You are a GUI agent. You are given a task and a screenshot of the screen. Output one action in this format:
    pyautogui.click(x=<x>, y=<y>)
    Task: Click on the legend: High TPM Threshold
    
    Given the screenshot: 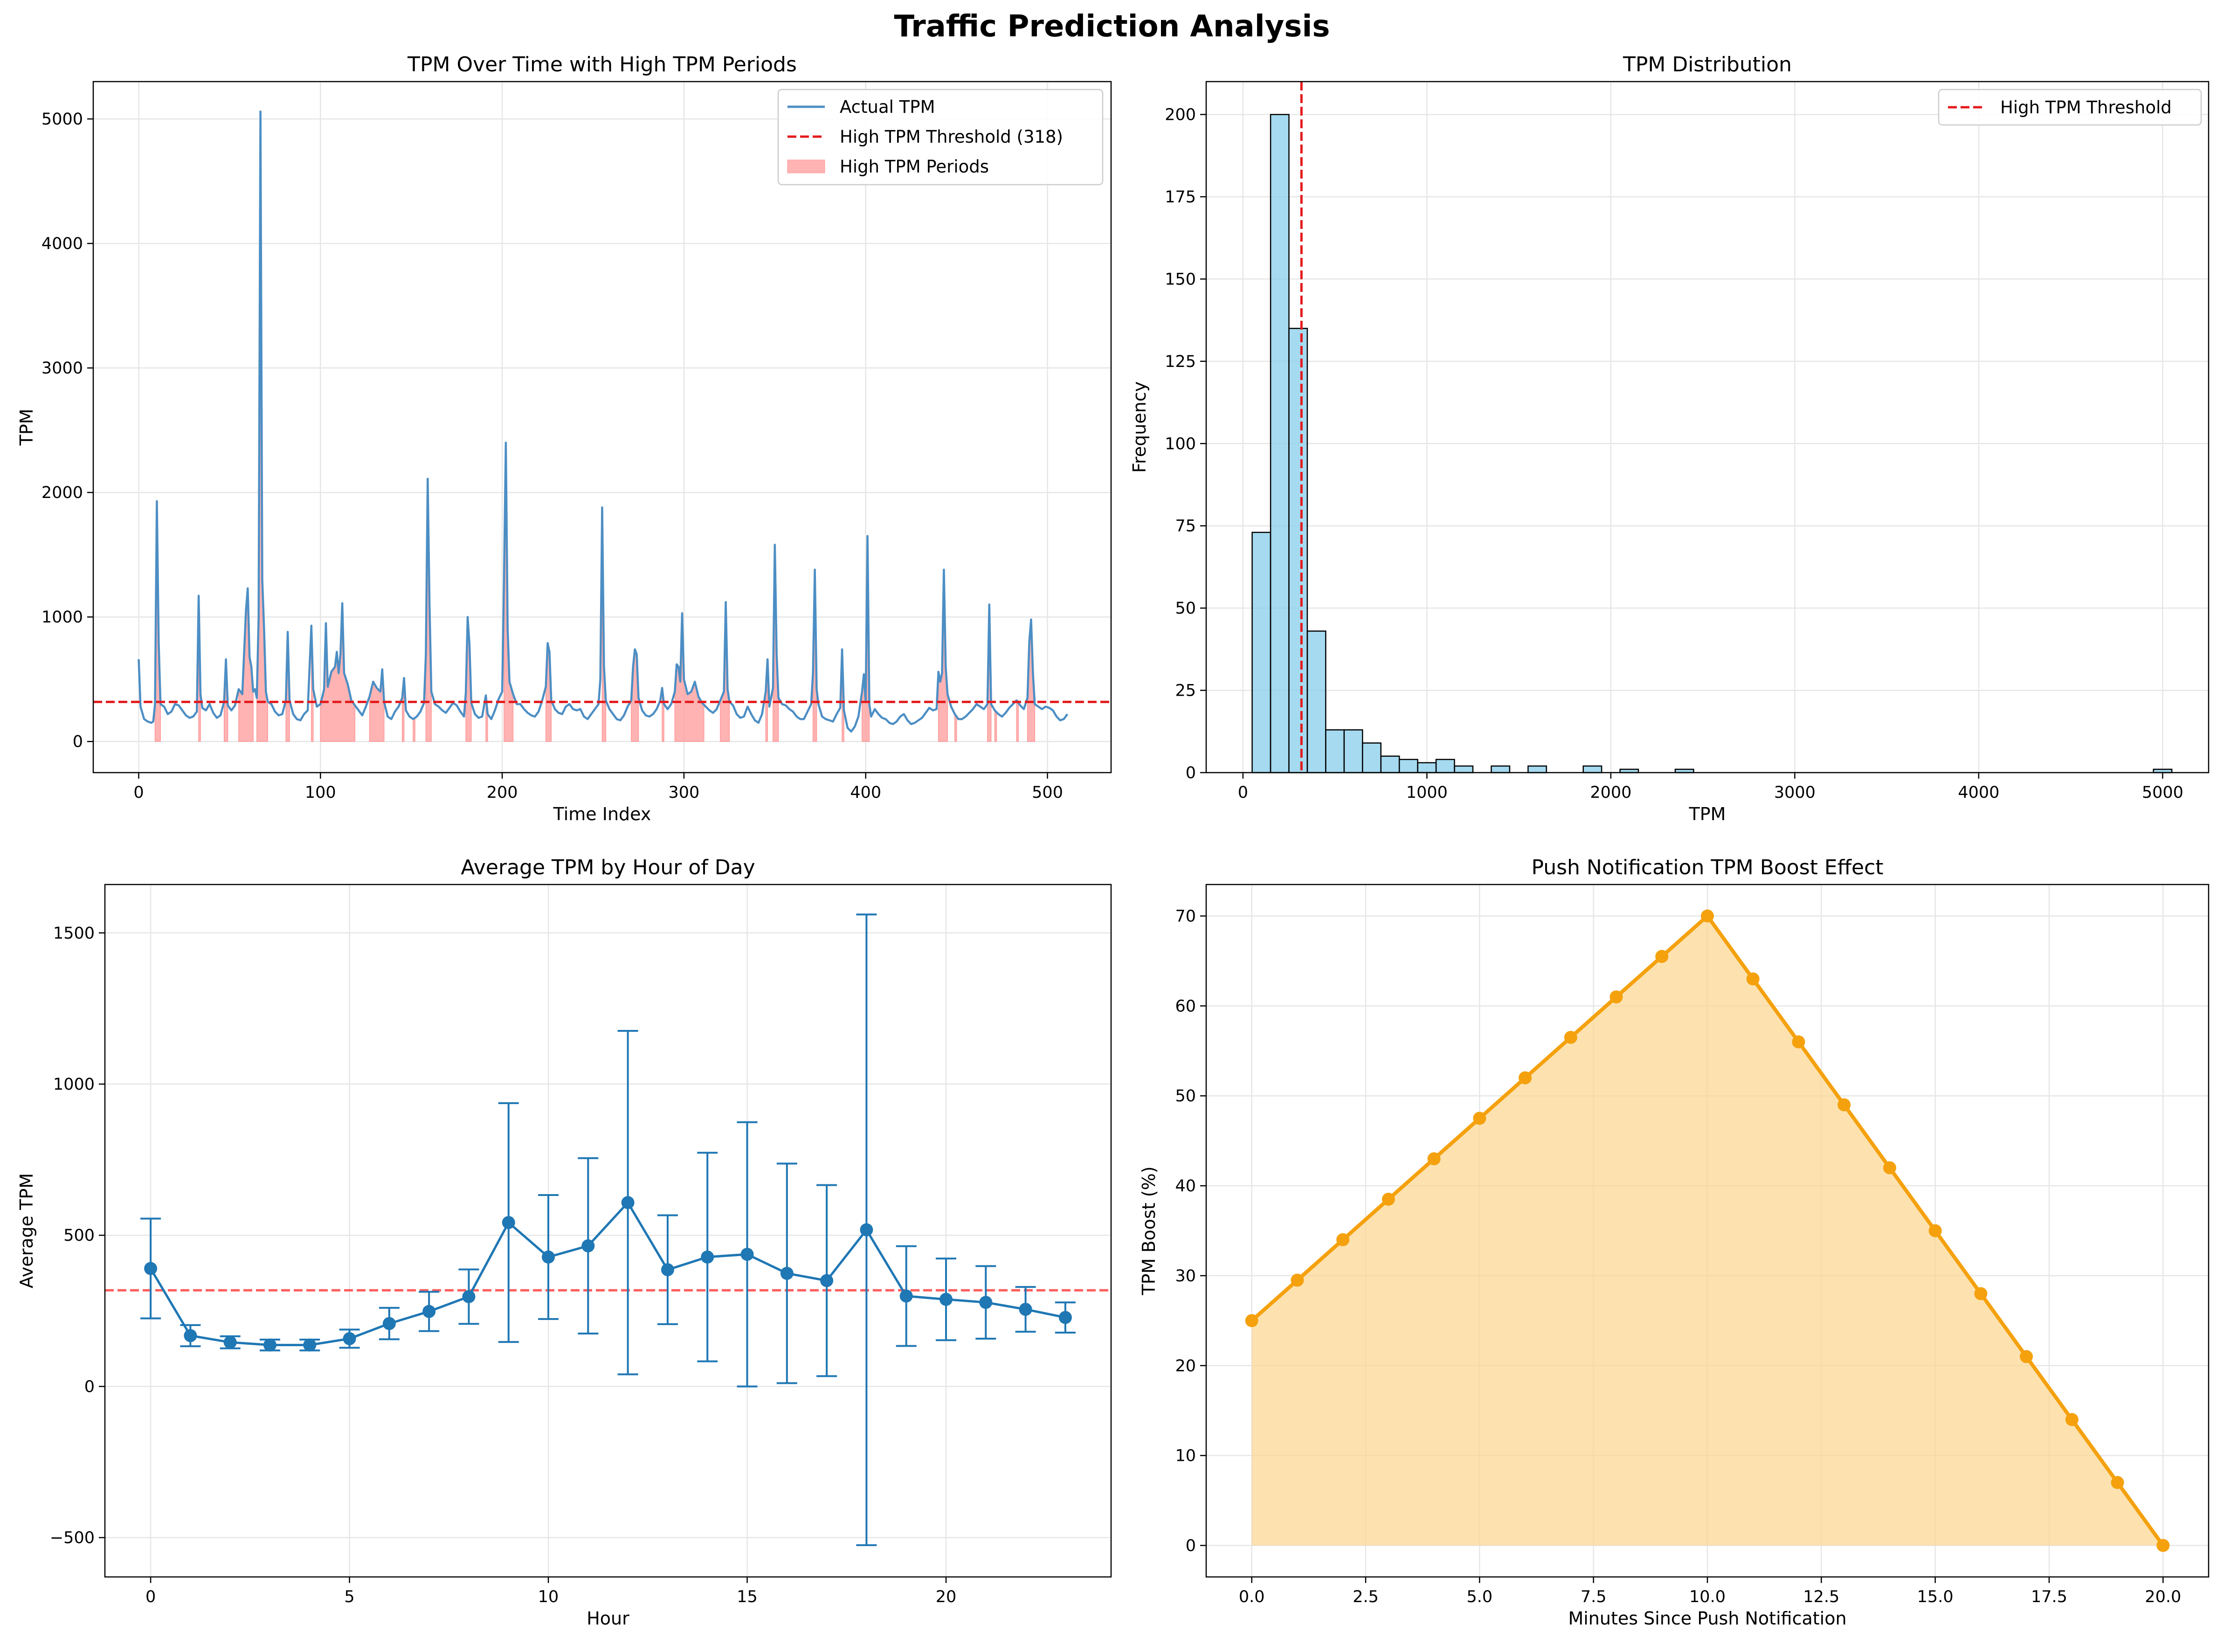 What is the action you would take?
    pyautogui.click(x=2070, y=107)
    